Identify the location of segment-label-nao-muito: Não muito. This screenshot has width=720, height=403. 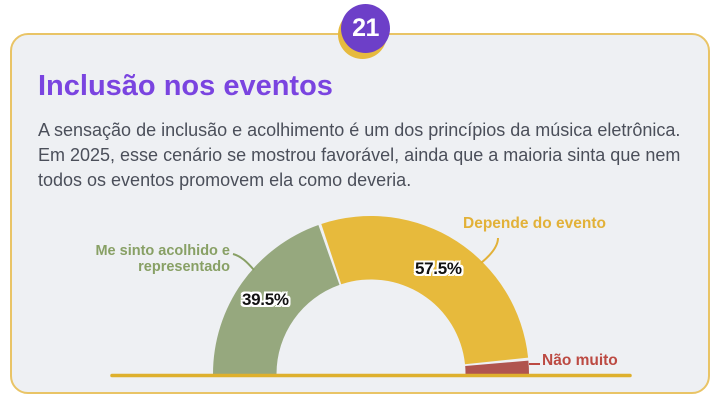
(580, 360).